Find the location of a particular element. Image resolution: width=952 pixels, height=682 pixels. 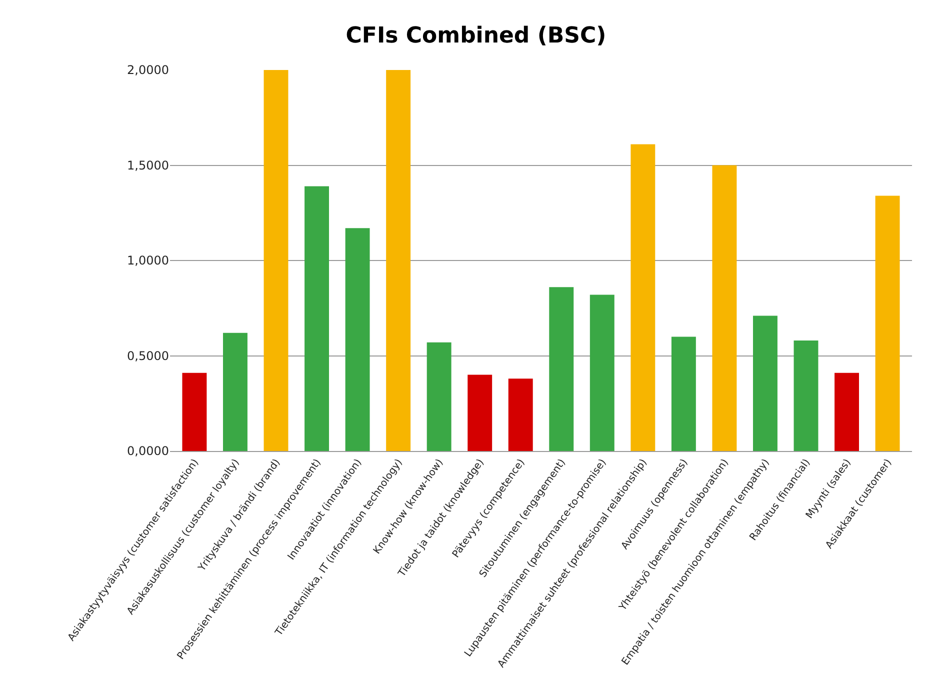

y-tick-label: 0,0000 is located at coordinates (148, 451).